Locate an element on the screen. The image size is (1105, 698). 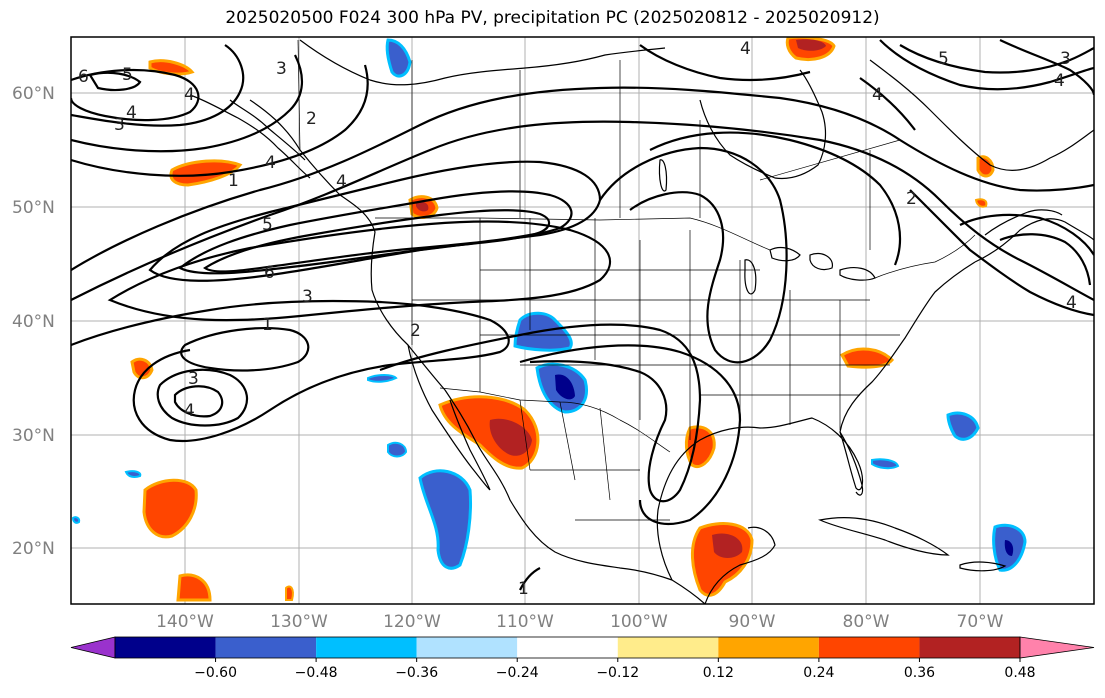
lat-label: 20°N is located at coordinates (33, 549).